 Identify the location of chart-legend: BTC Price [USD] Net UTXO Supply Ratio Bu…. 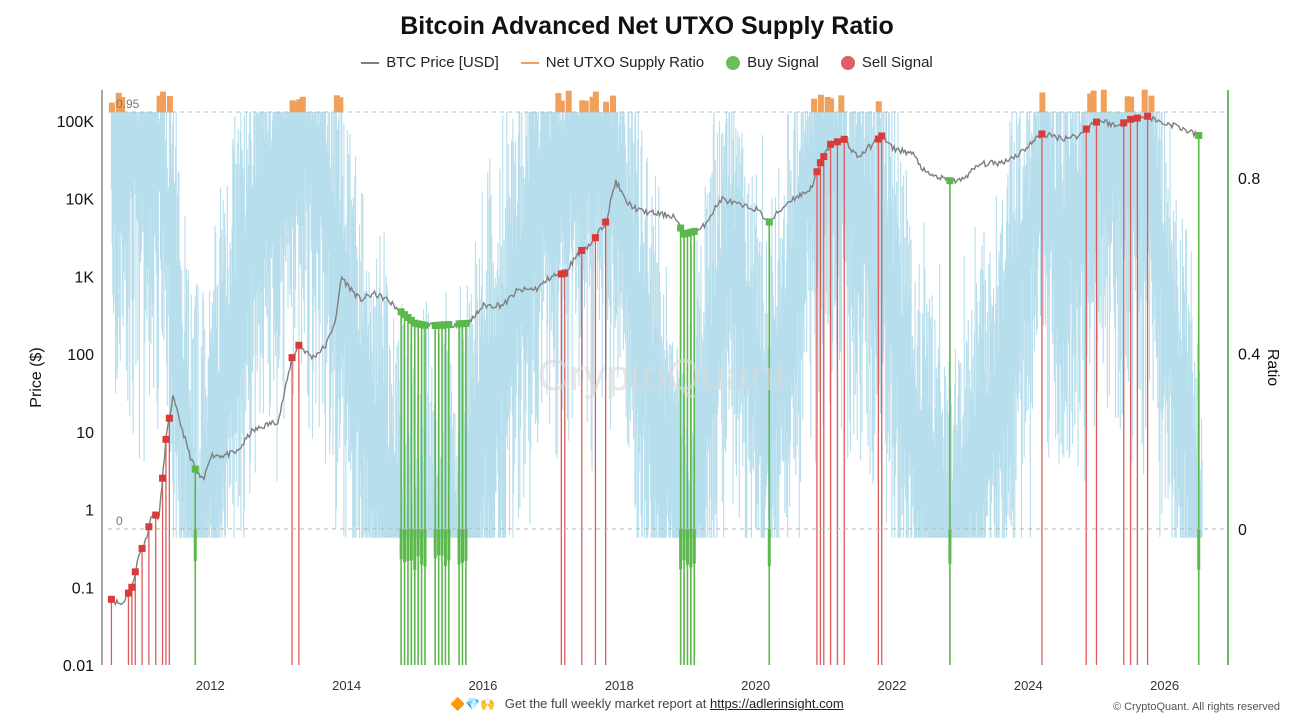
(647, 62).